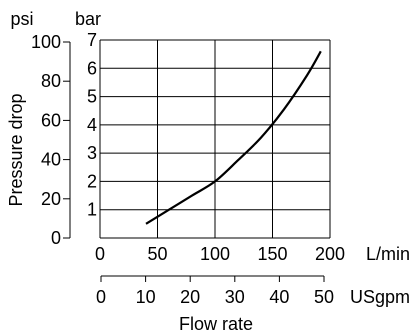  I want to click on x-axis-title: Flow rate, so click(216, 324).